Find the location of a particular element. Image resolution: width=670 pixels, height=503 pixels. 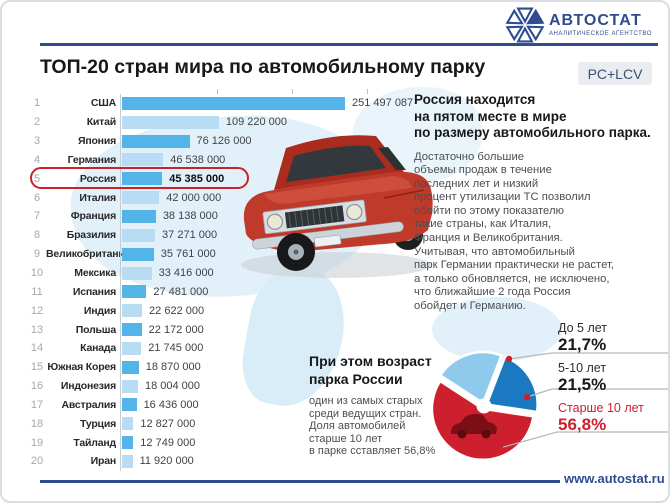

value-label: 21 745 000 is located at coordinates (176, 348).